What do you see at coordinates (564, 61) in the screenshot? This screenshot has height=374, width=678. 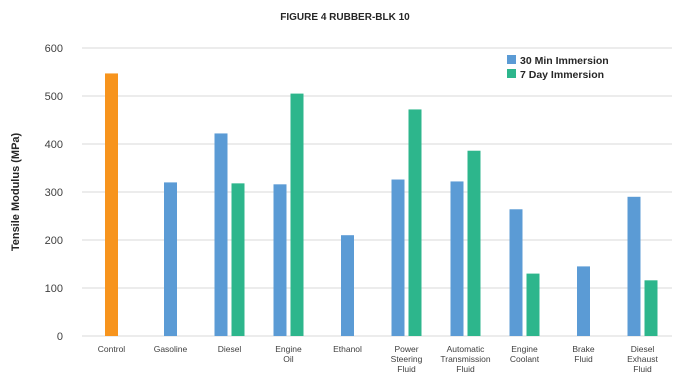 I see `legend-label: 30 Min Immersion` at bounding box center [564, 61].